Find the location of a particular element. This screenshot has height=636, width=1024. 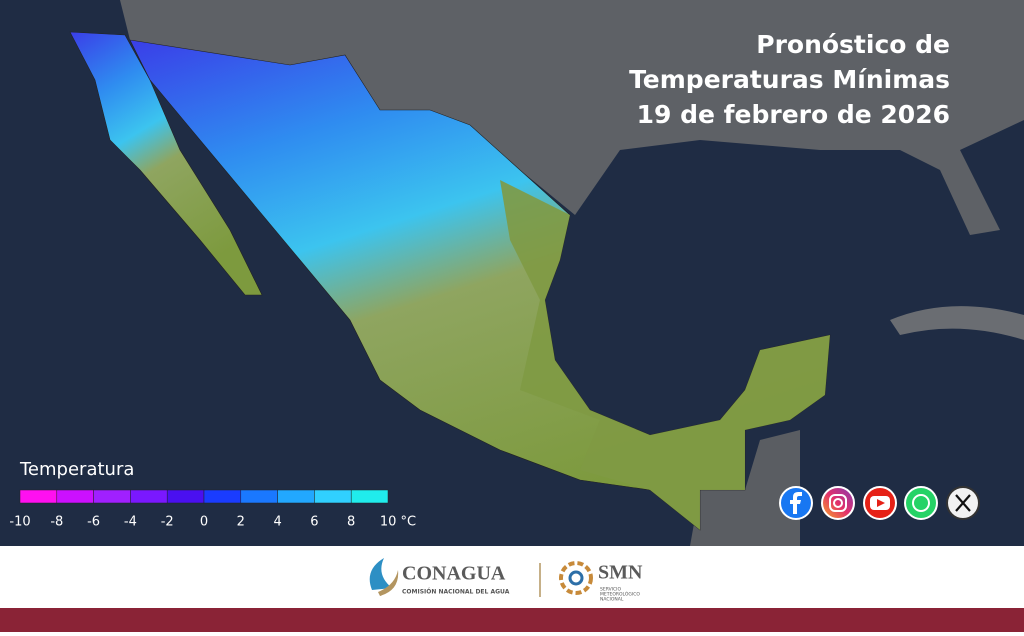

smn-subtitle: METEOROLÓGICO is located at coordinates (620, 594).